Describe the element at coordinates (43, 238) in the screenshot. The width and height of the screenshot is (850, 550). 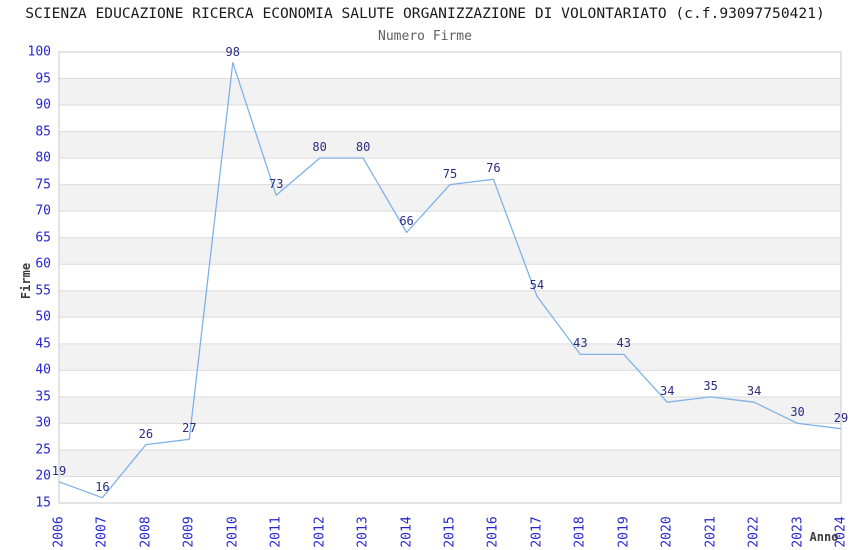
I see `y-tick-label: 65` at that location.